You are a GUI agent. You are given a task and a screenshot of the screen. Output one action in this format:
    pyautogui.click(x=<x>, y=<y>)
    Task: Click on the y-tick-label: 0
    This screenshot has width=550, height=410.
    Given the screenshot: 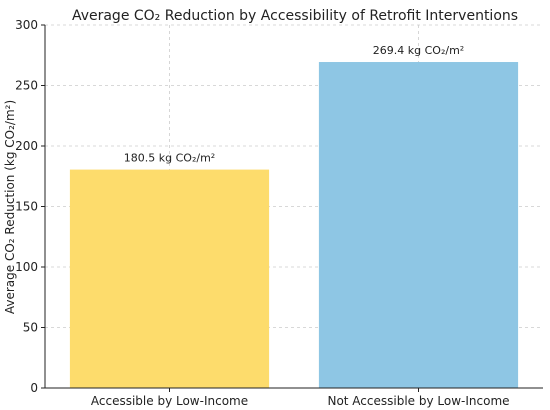 What is the action you would take?
    pyautogui.click(x=34, y=388)
    